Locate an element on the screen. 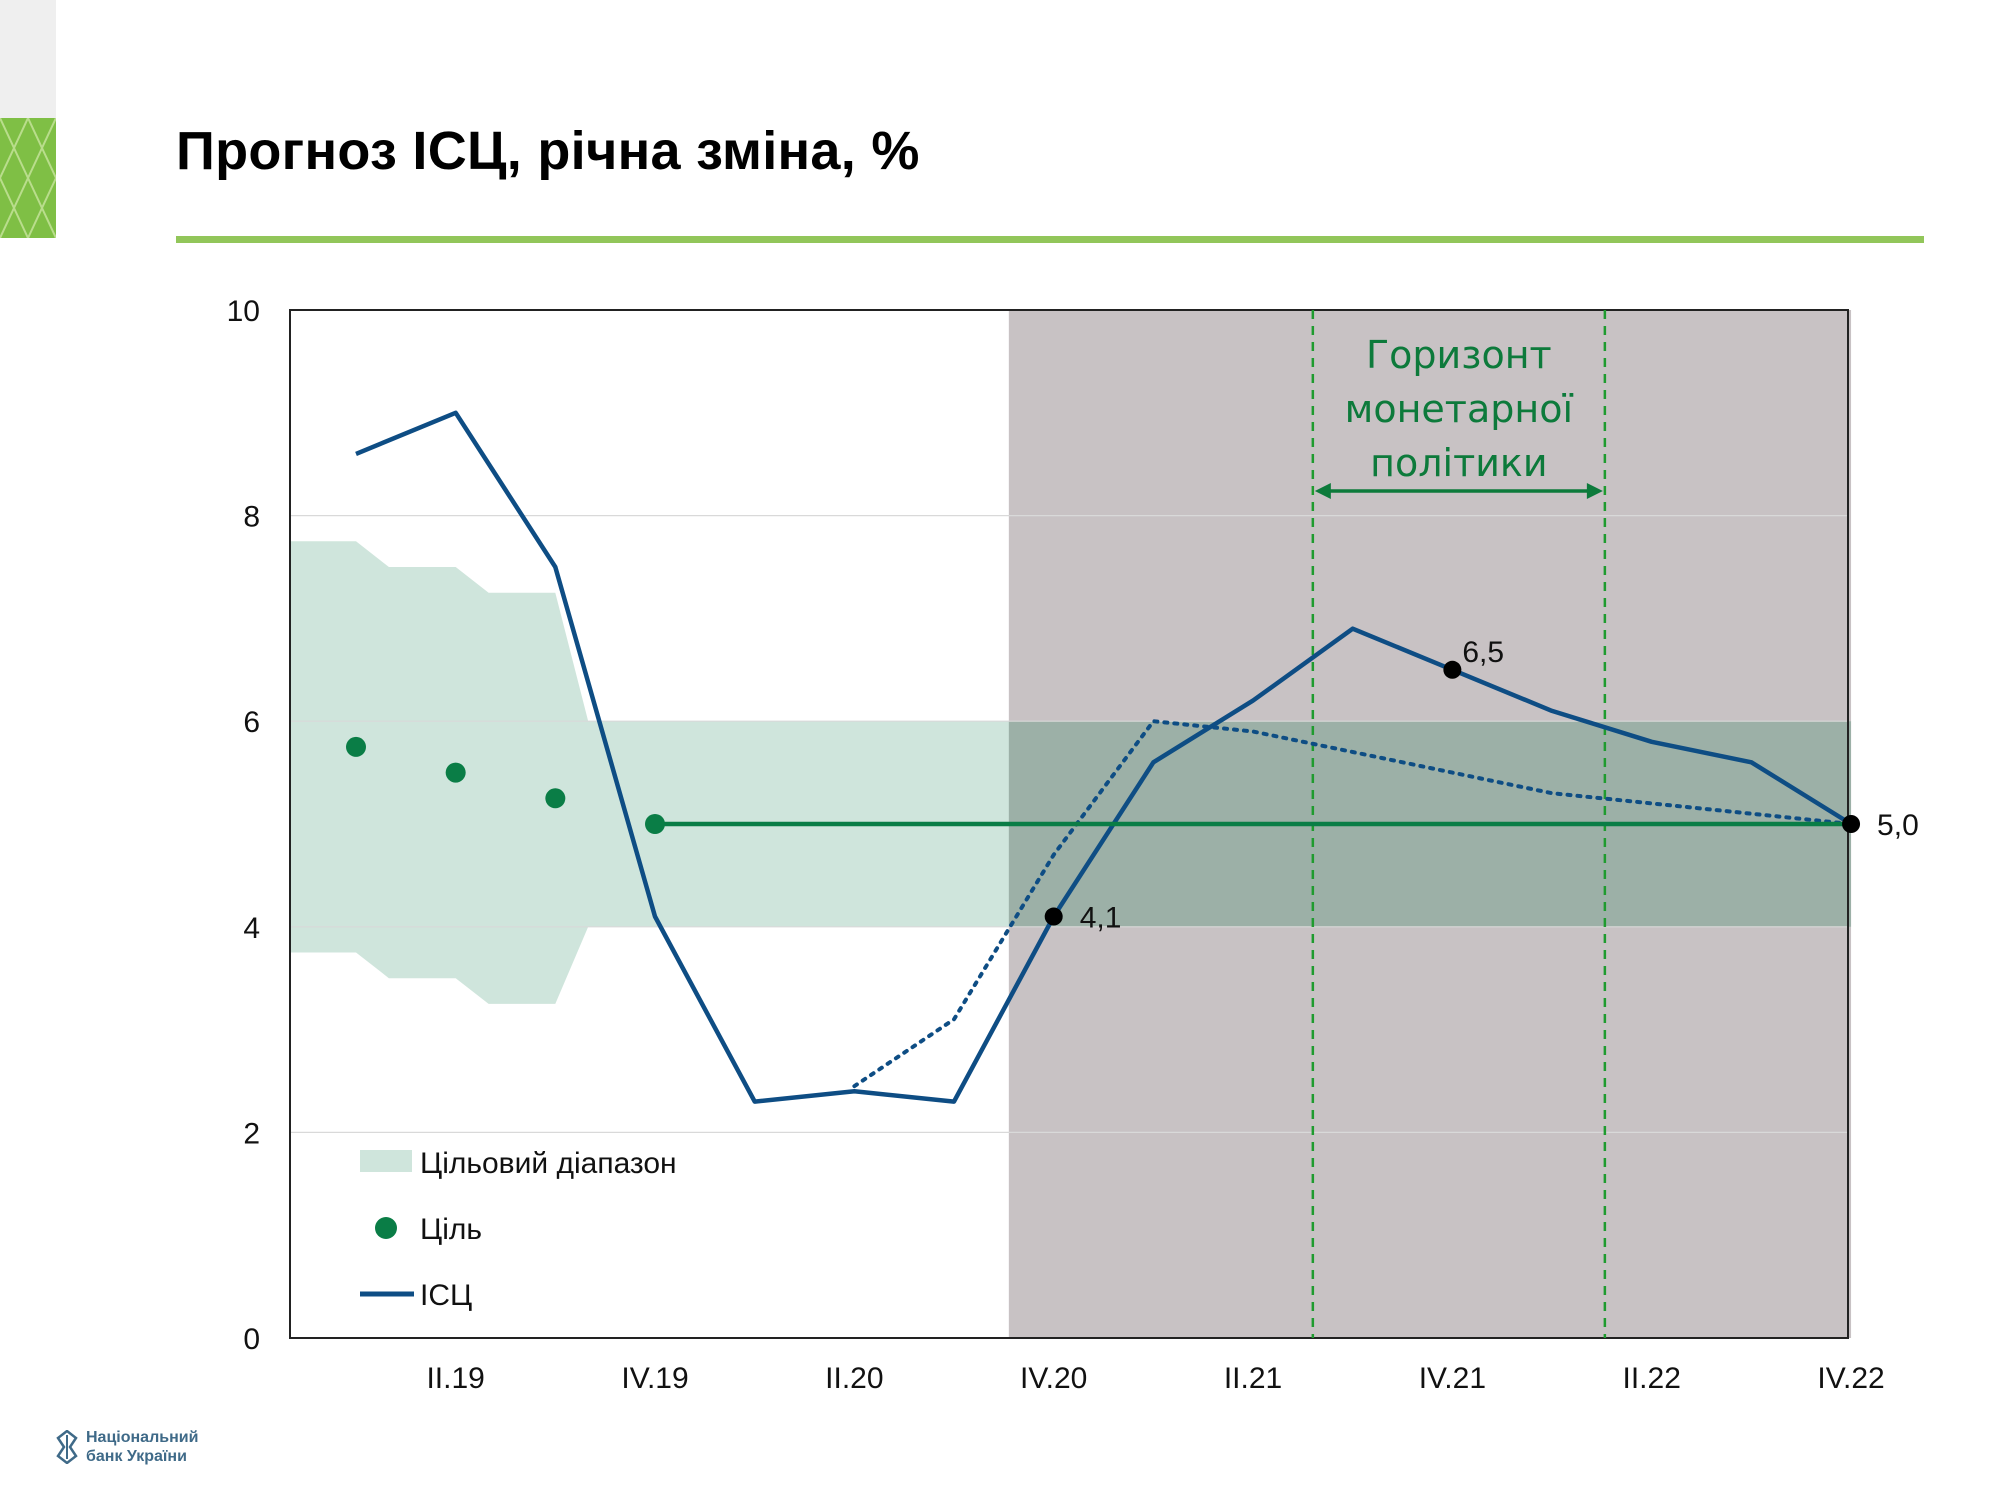 The height and width of the screenshot is (1500, 2000). x-tick-label-II.19: II.19 is located at coordinates (455, 1378).